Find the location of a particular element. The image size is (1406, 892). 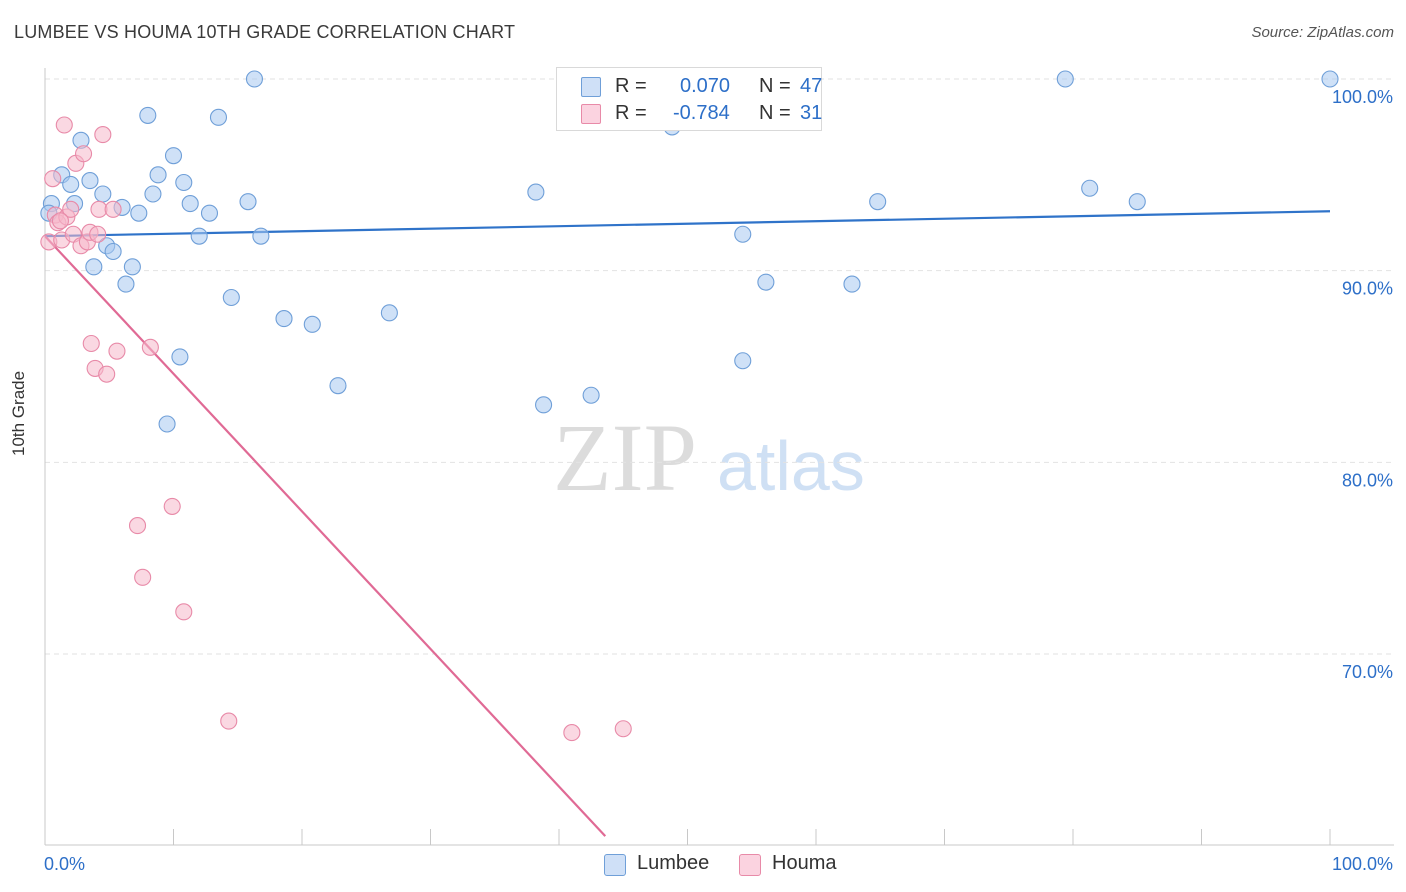

legend-r-value: -0.784 is located at coordinates (701, 113).